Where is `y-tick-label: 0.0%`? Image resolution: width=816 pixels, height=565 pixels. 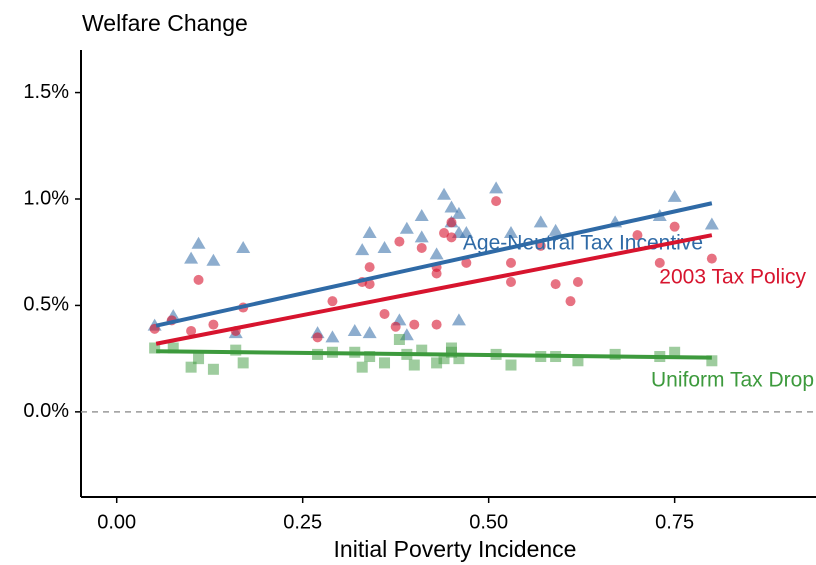 y-tick-label: 0.0% is located at coordinates (46, 411).